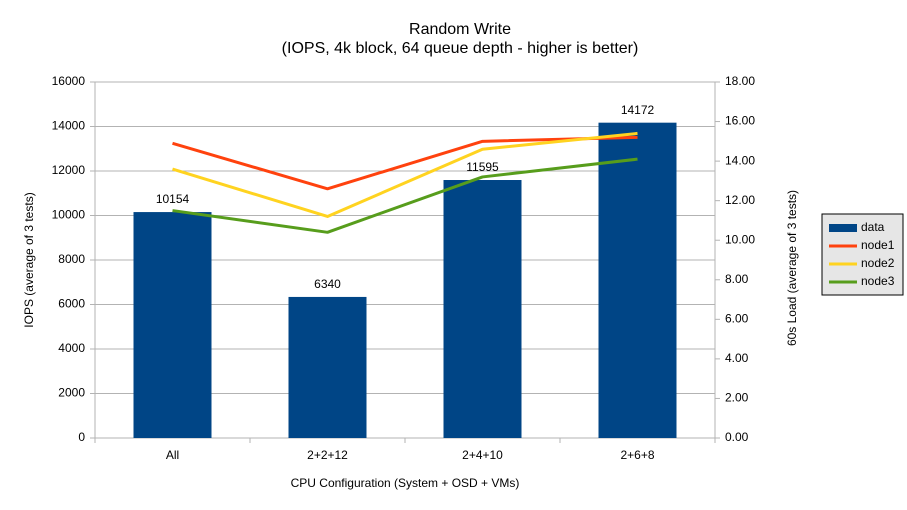 This screenshot has height=510, width=907. What do you see at coordinates (69, 126) in the screenshot?
I see `y-tick-label: 14000` at bounding box center [69, 126].